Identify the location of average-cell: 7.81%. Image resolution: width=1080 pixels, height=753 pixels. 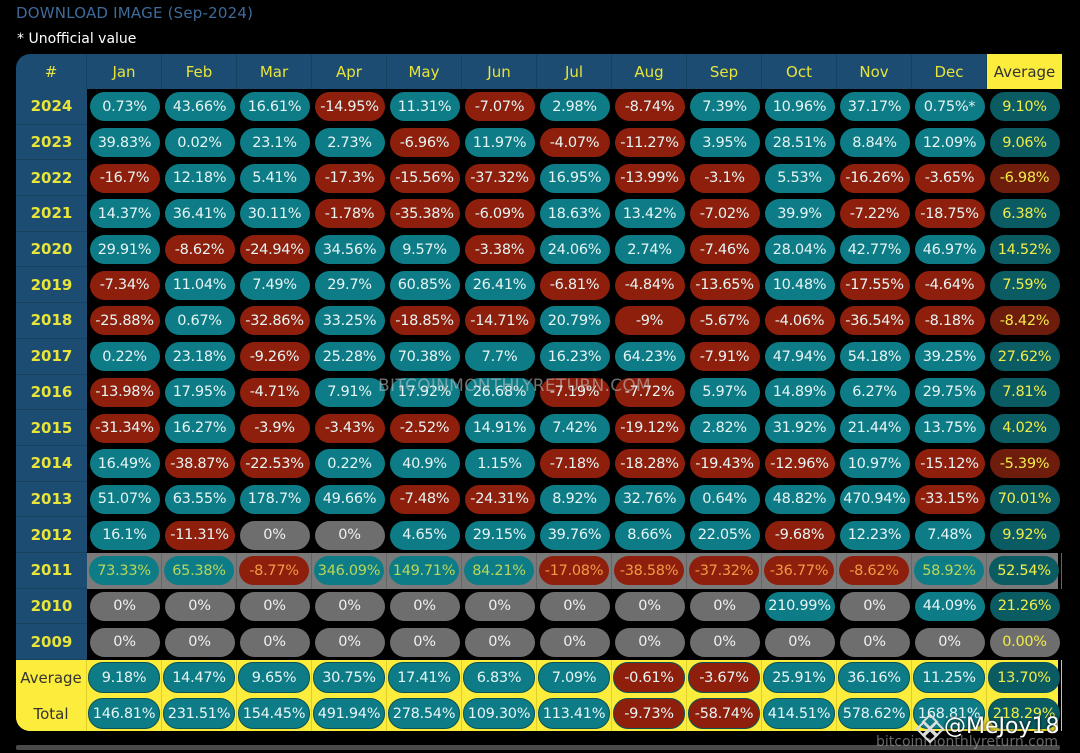
(1024, 393).